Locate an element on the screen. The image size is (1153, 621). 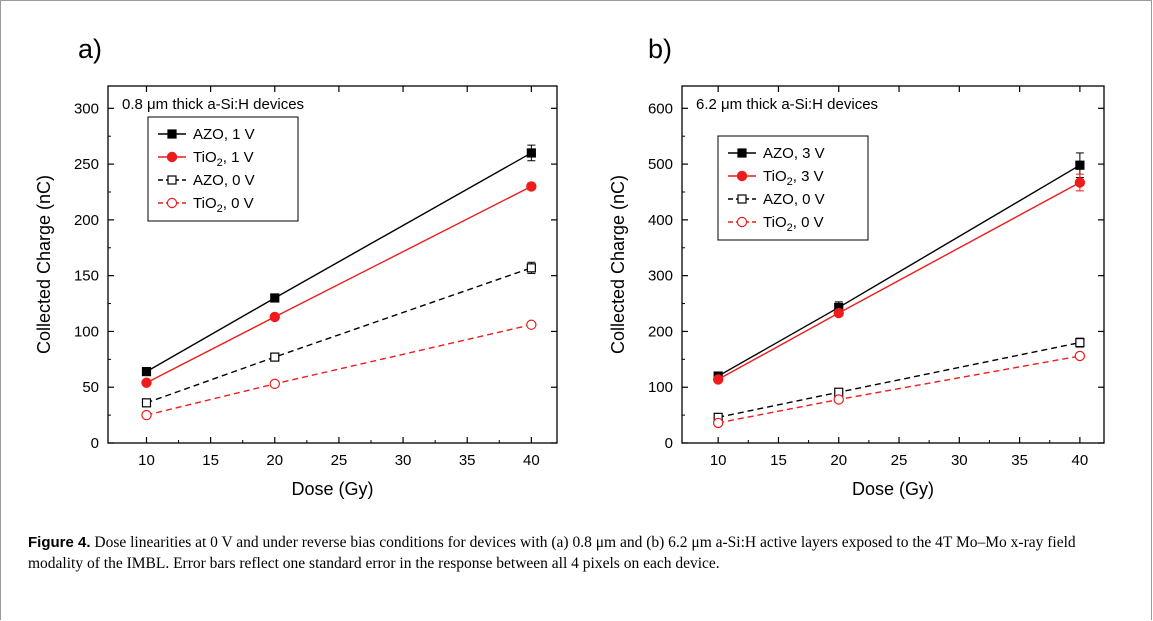
legend-entry-name: AZO, 3 V is located at coordinates (794, 153).